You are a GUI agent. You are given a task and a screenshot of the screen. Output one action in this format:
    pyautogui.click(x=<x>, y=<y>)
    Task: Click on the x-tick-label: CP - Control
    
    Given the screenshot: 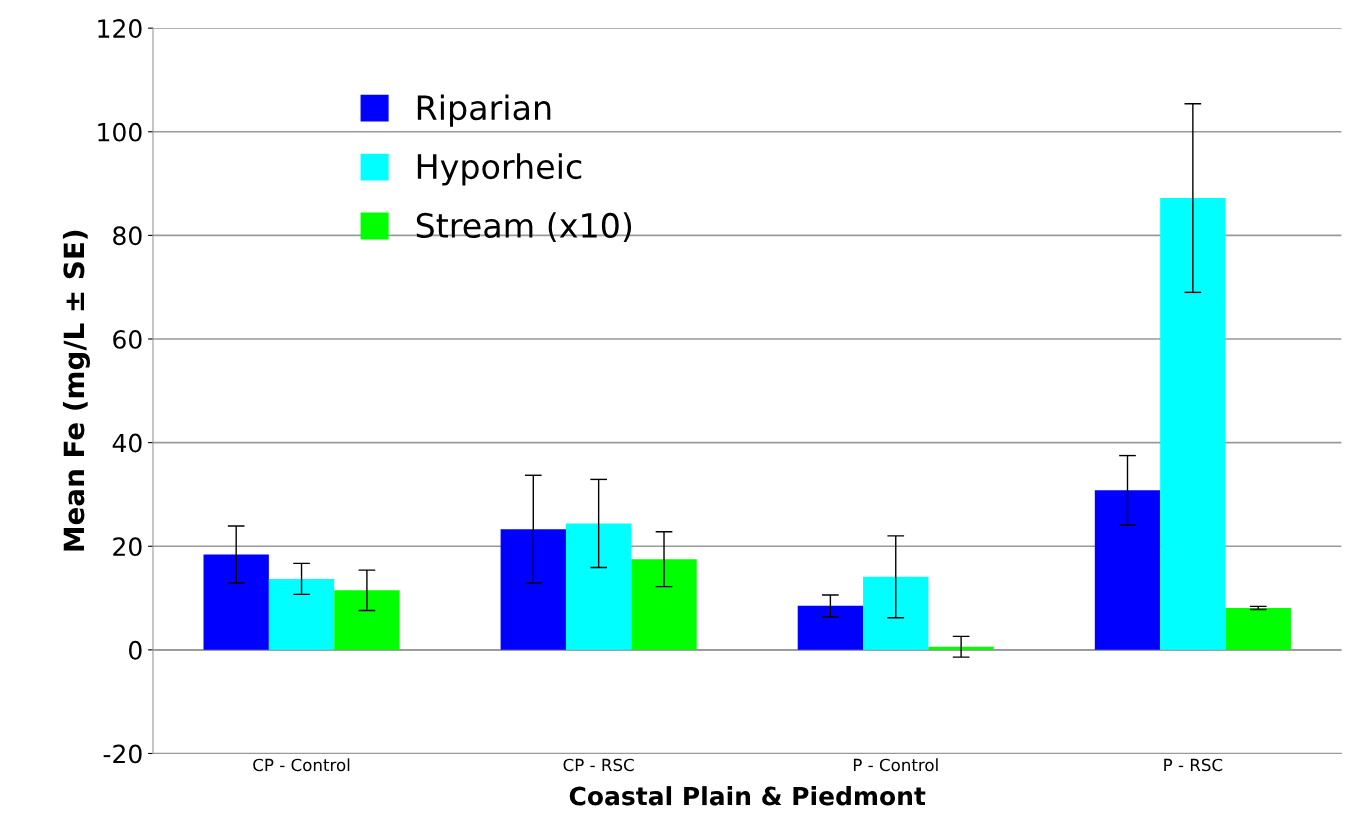 What is the action you would take?
    pyautogui.click(x=301, y=765)
    